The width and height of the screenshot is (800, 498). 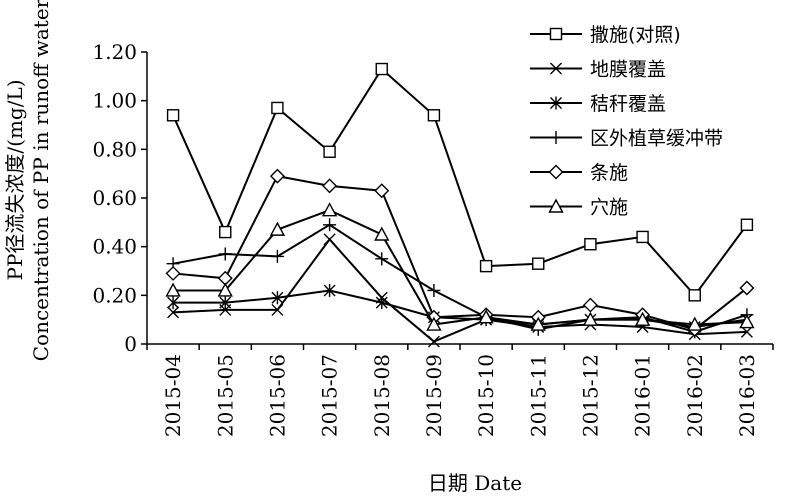 I want to click on legend-item: 撒施(对照), so click(x=605, y=35).